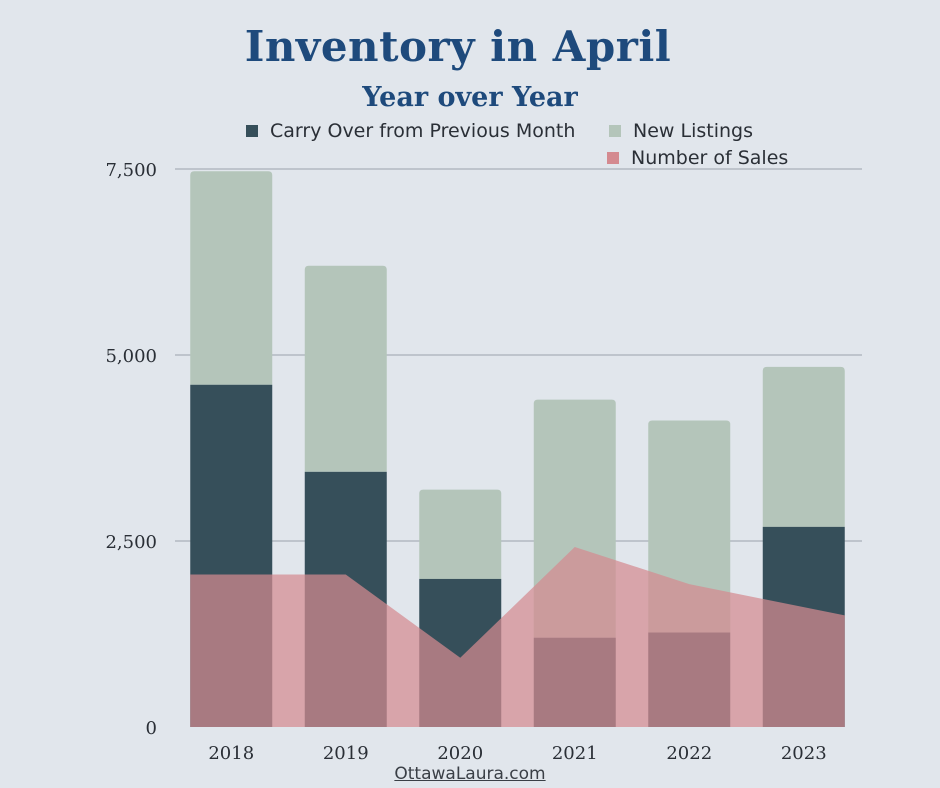 The height and width of the screenshot is (788, 940). I want to click on y-tick-label: 5,000, so click(131, 356).